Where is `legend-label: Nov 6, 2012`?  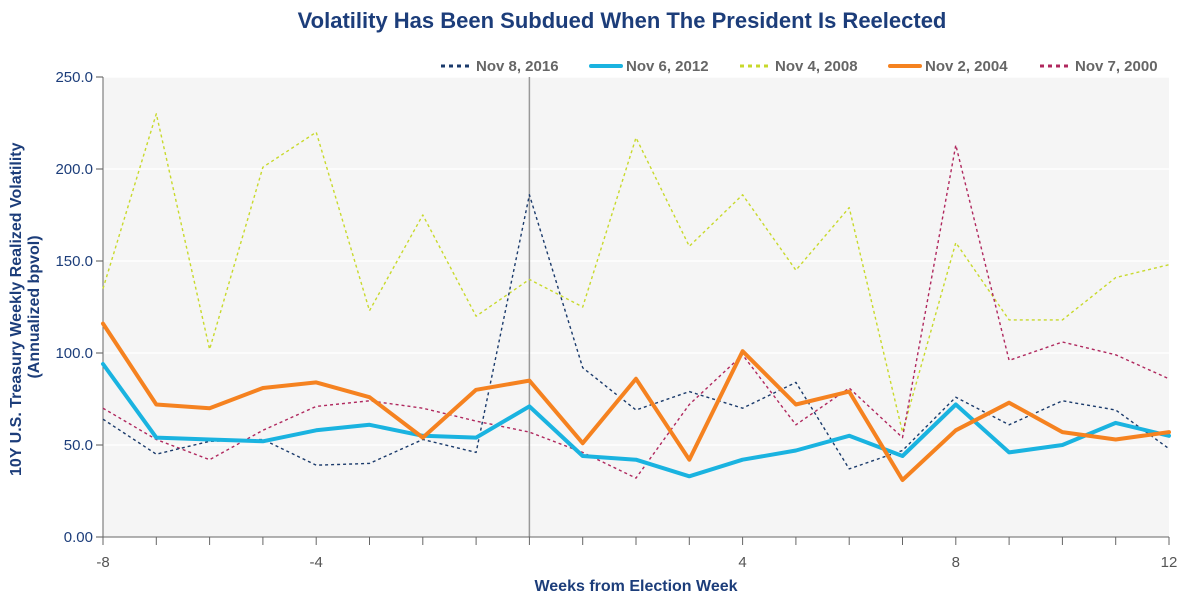
legend-label: Nov 6, 2012 is located at coordinates (667, 66).